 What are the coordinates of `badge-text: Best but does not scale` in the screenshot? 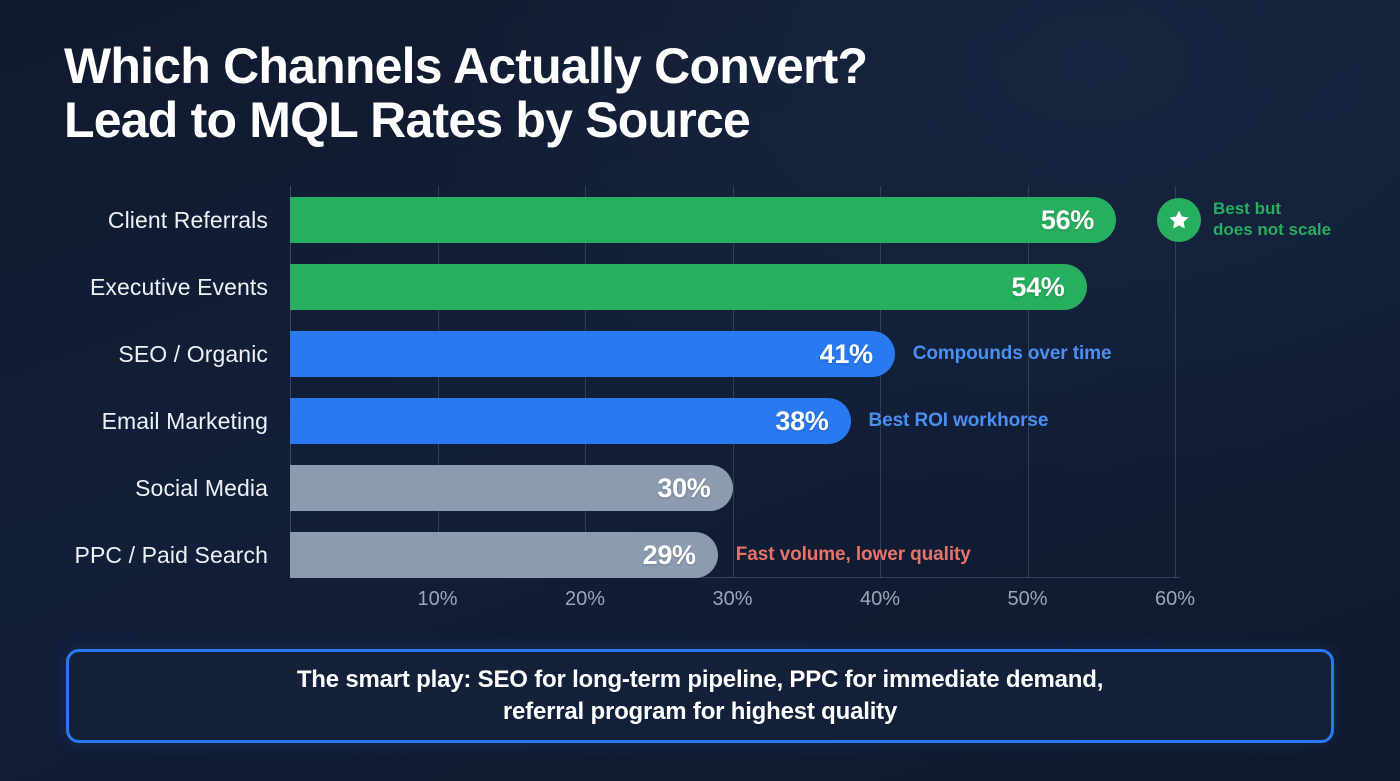 It's located at (1272, 219).